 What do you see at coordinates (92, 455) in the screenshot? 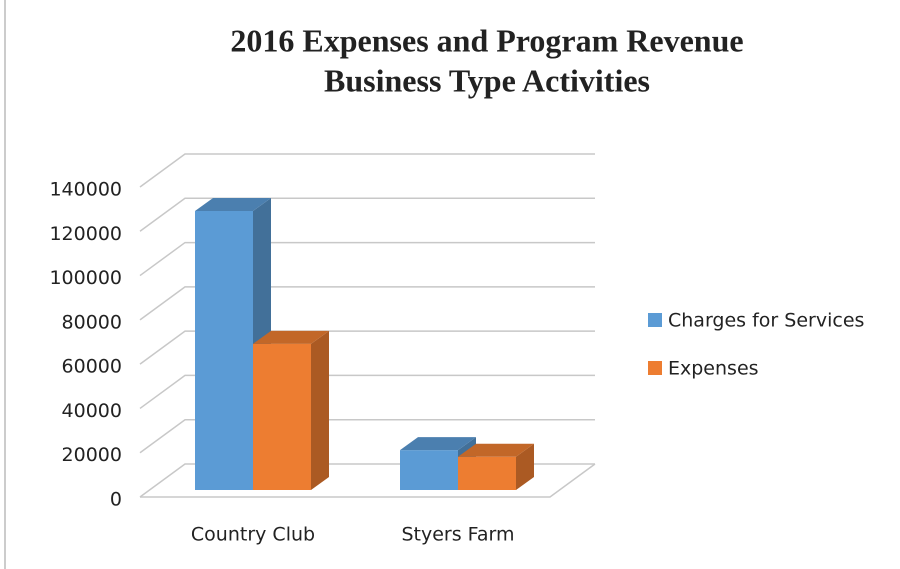
I see `y-tick-label: 20000` at bounding box center [92, 455].